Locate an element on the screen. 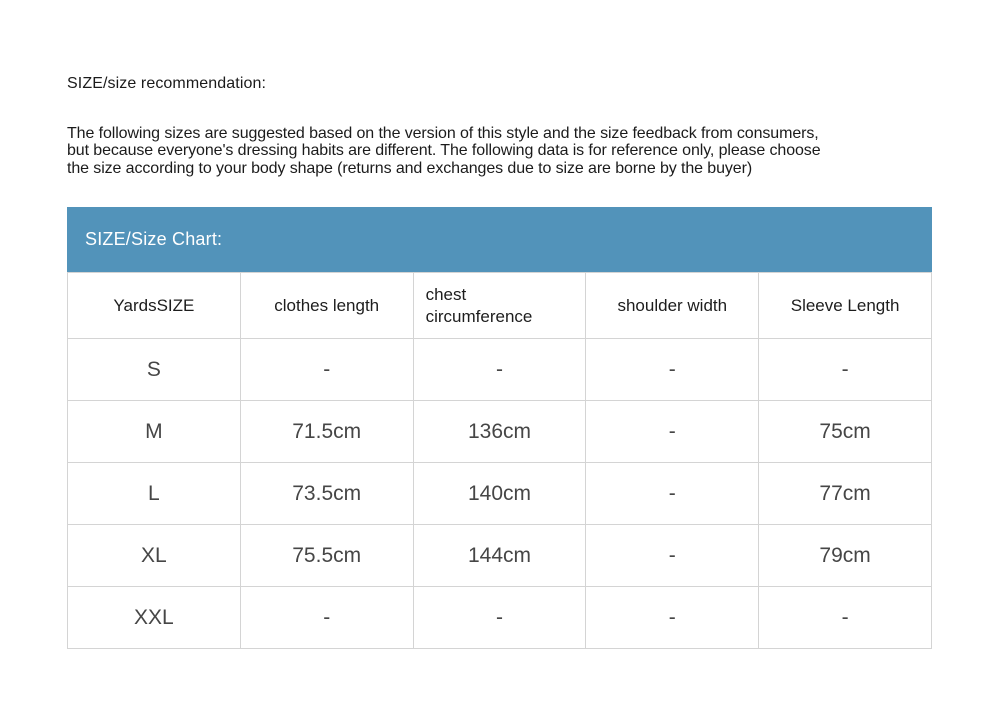 This screenshot has width=1000, height=708. table-cell: 140cm is located at coordinates (499, 493).